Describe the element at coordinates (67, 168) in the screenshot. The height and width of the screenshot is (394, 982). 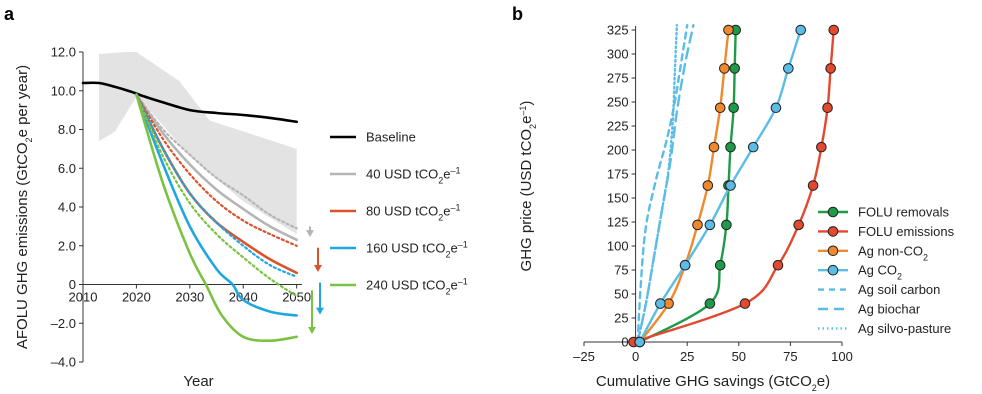
I see `y-tick-label: 6.0` at that location.